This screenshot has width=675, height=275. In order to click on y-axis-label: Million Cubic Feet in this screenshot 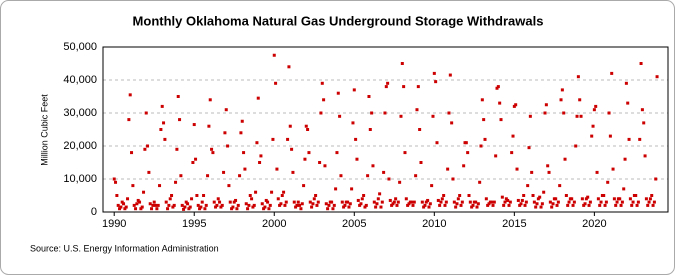, I will do `click(44, 130)`.